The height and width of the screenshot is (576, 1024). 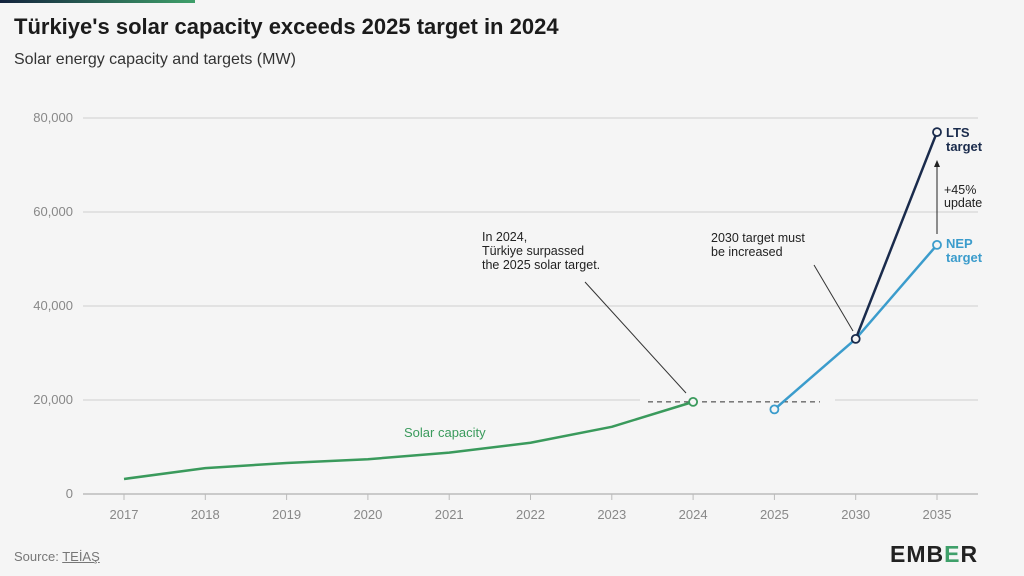 What do you see at coordinates (533, 251) in the screenshot?
I see `surpassed-annotation-line2: Türkiye surpassed` at bounding box center [533, 251].